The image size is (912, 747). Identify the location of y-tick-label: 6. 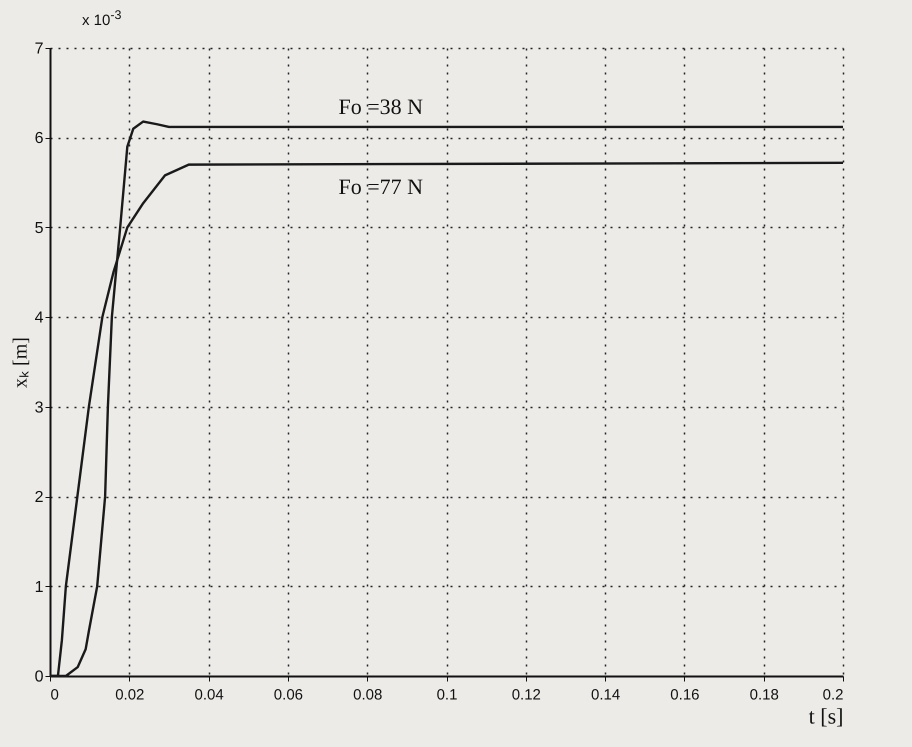
(39, 139).